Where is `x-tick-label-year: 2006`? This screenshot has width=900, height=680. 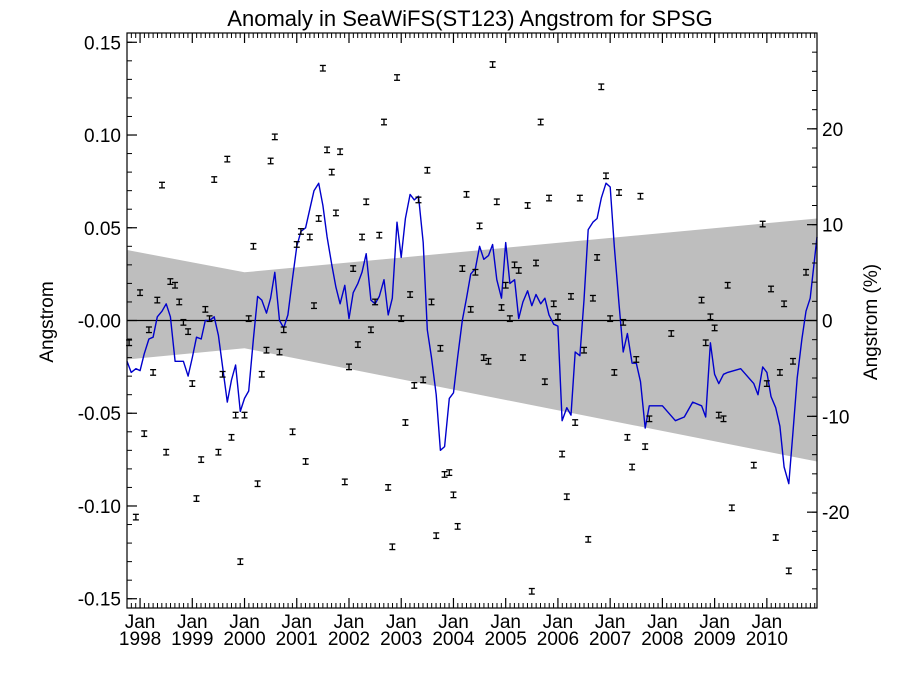 x-tick-label-year: 2006 is located at coordinates (558, 639).